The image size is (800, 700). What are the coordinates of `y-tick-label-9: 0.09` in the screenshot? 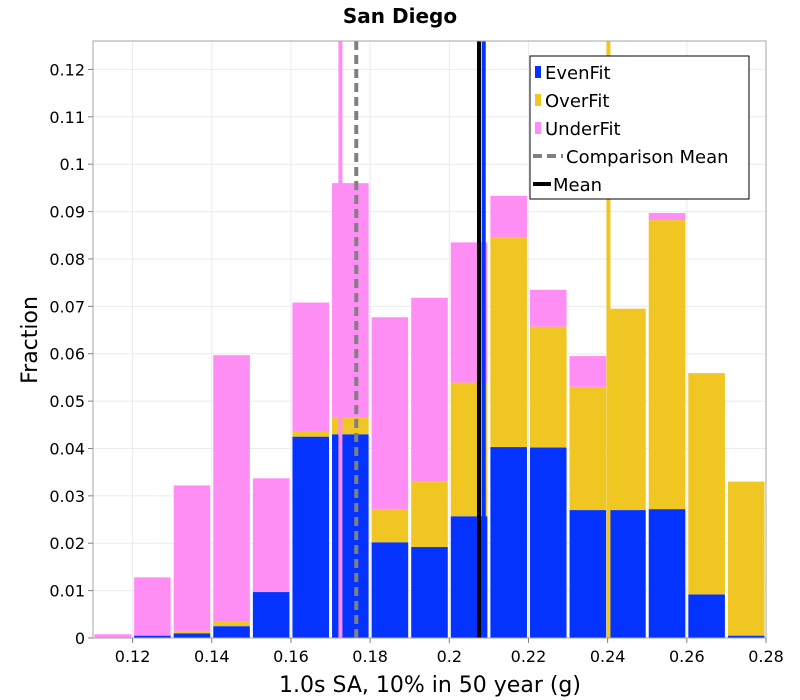 It's located at (67, 212).